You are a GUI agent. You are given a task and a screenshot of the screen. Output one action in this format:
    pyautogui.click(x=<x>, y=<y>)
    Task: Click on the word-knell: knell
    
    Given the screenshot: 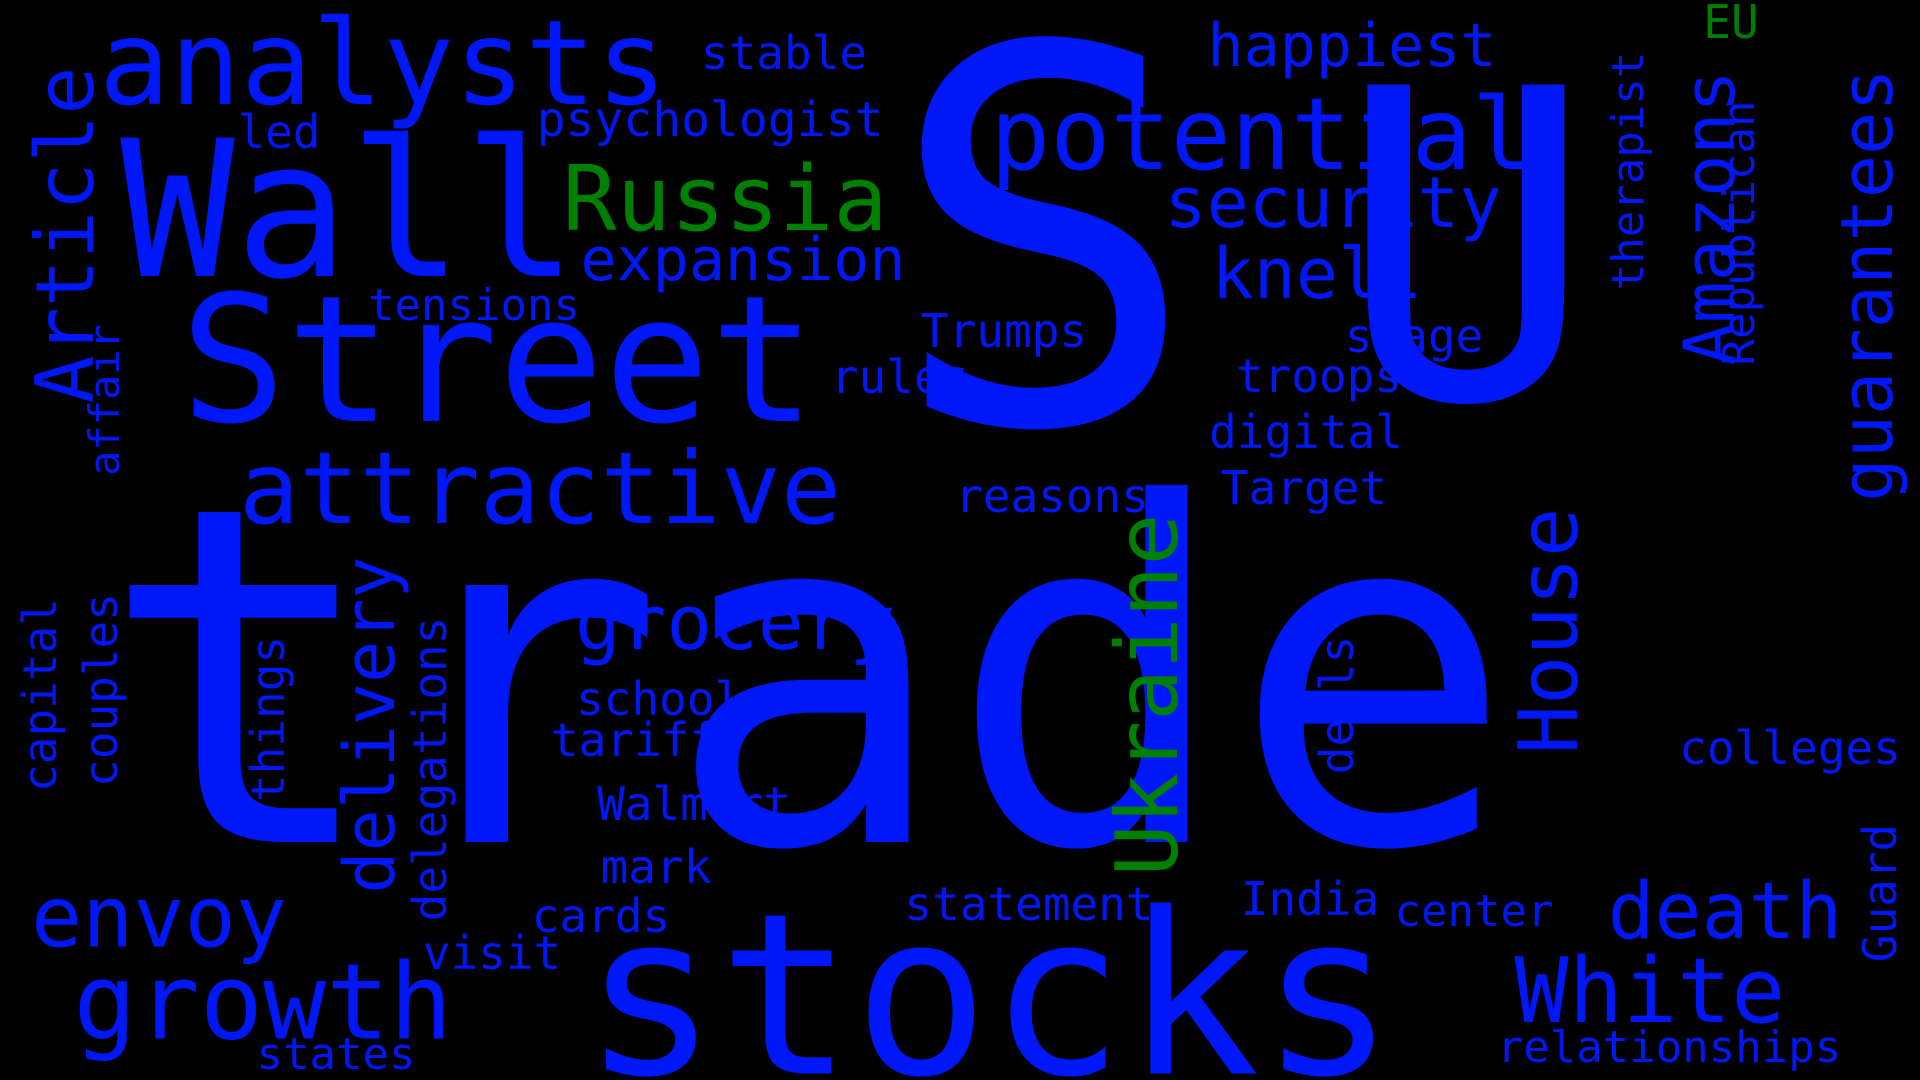 What is the action you would take?
    pyautogui.click(x=1317, y=274)
    